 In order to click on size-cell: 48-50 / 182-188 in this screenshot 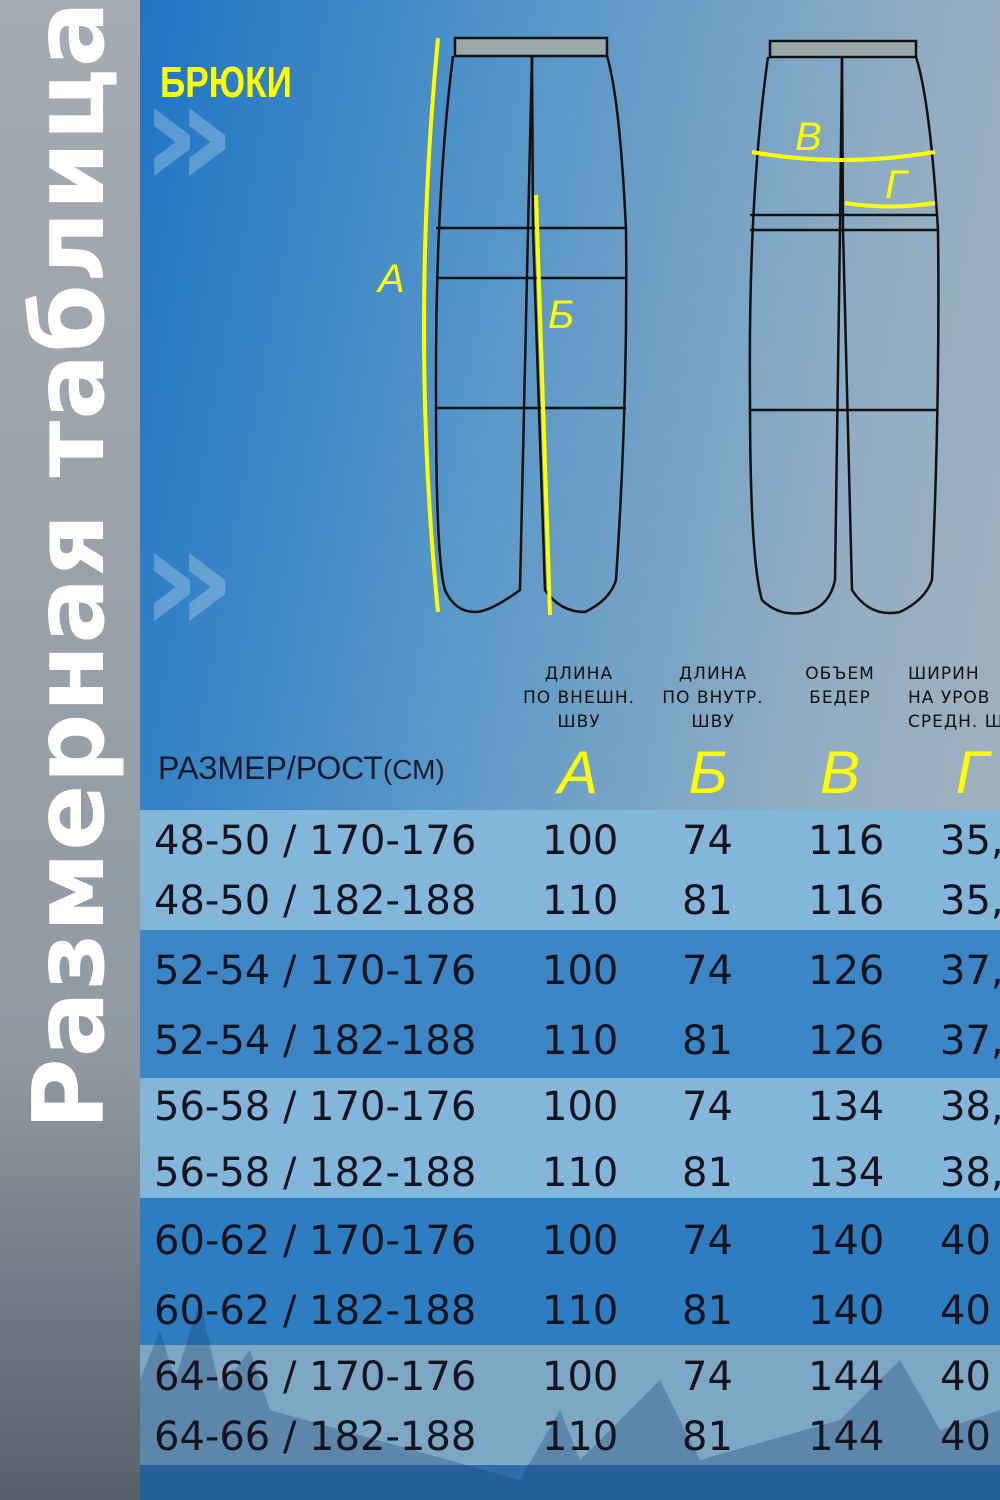, I will do `click(315, 901)`.